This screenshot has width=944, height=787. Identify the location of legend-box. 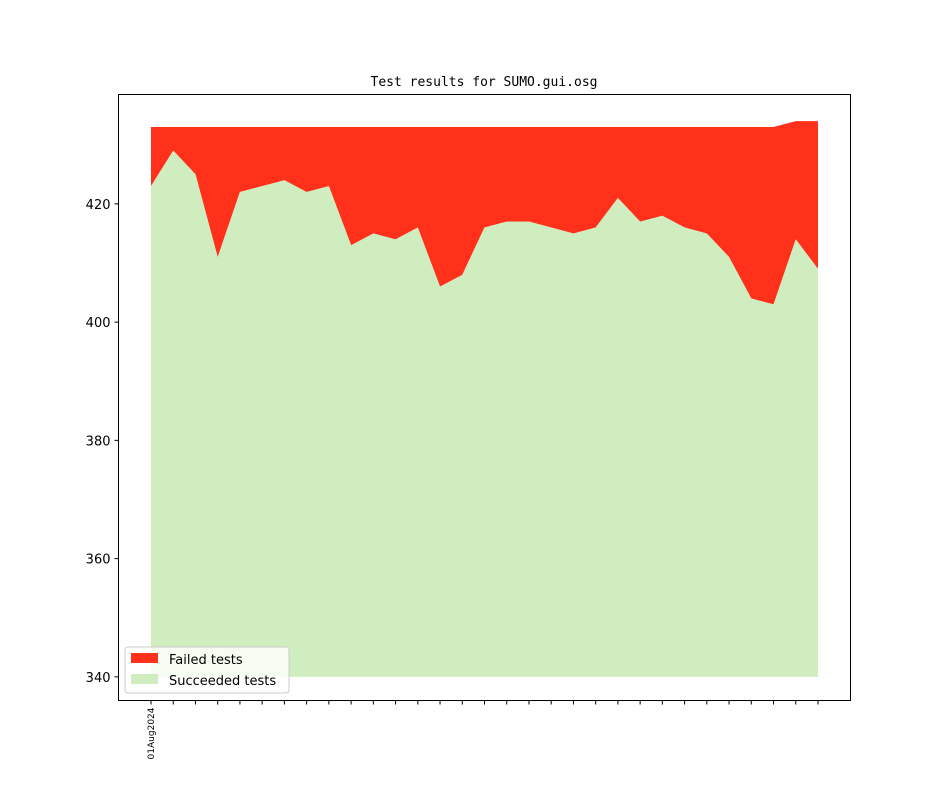
(207, 670).